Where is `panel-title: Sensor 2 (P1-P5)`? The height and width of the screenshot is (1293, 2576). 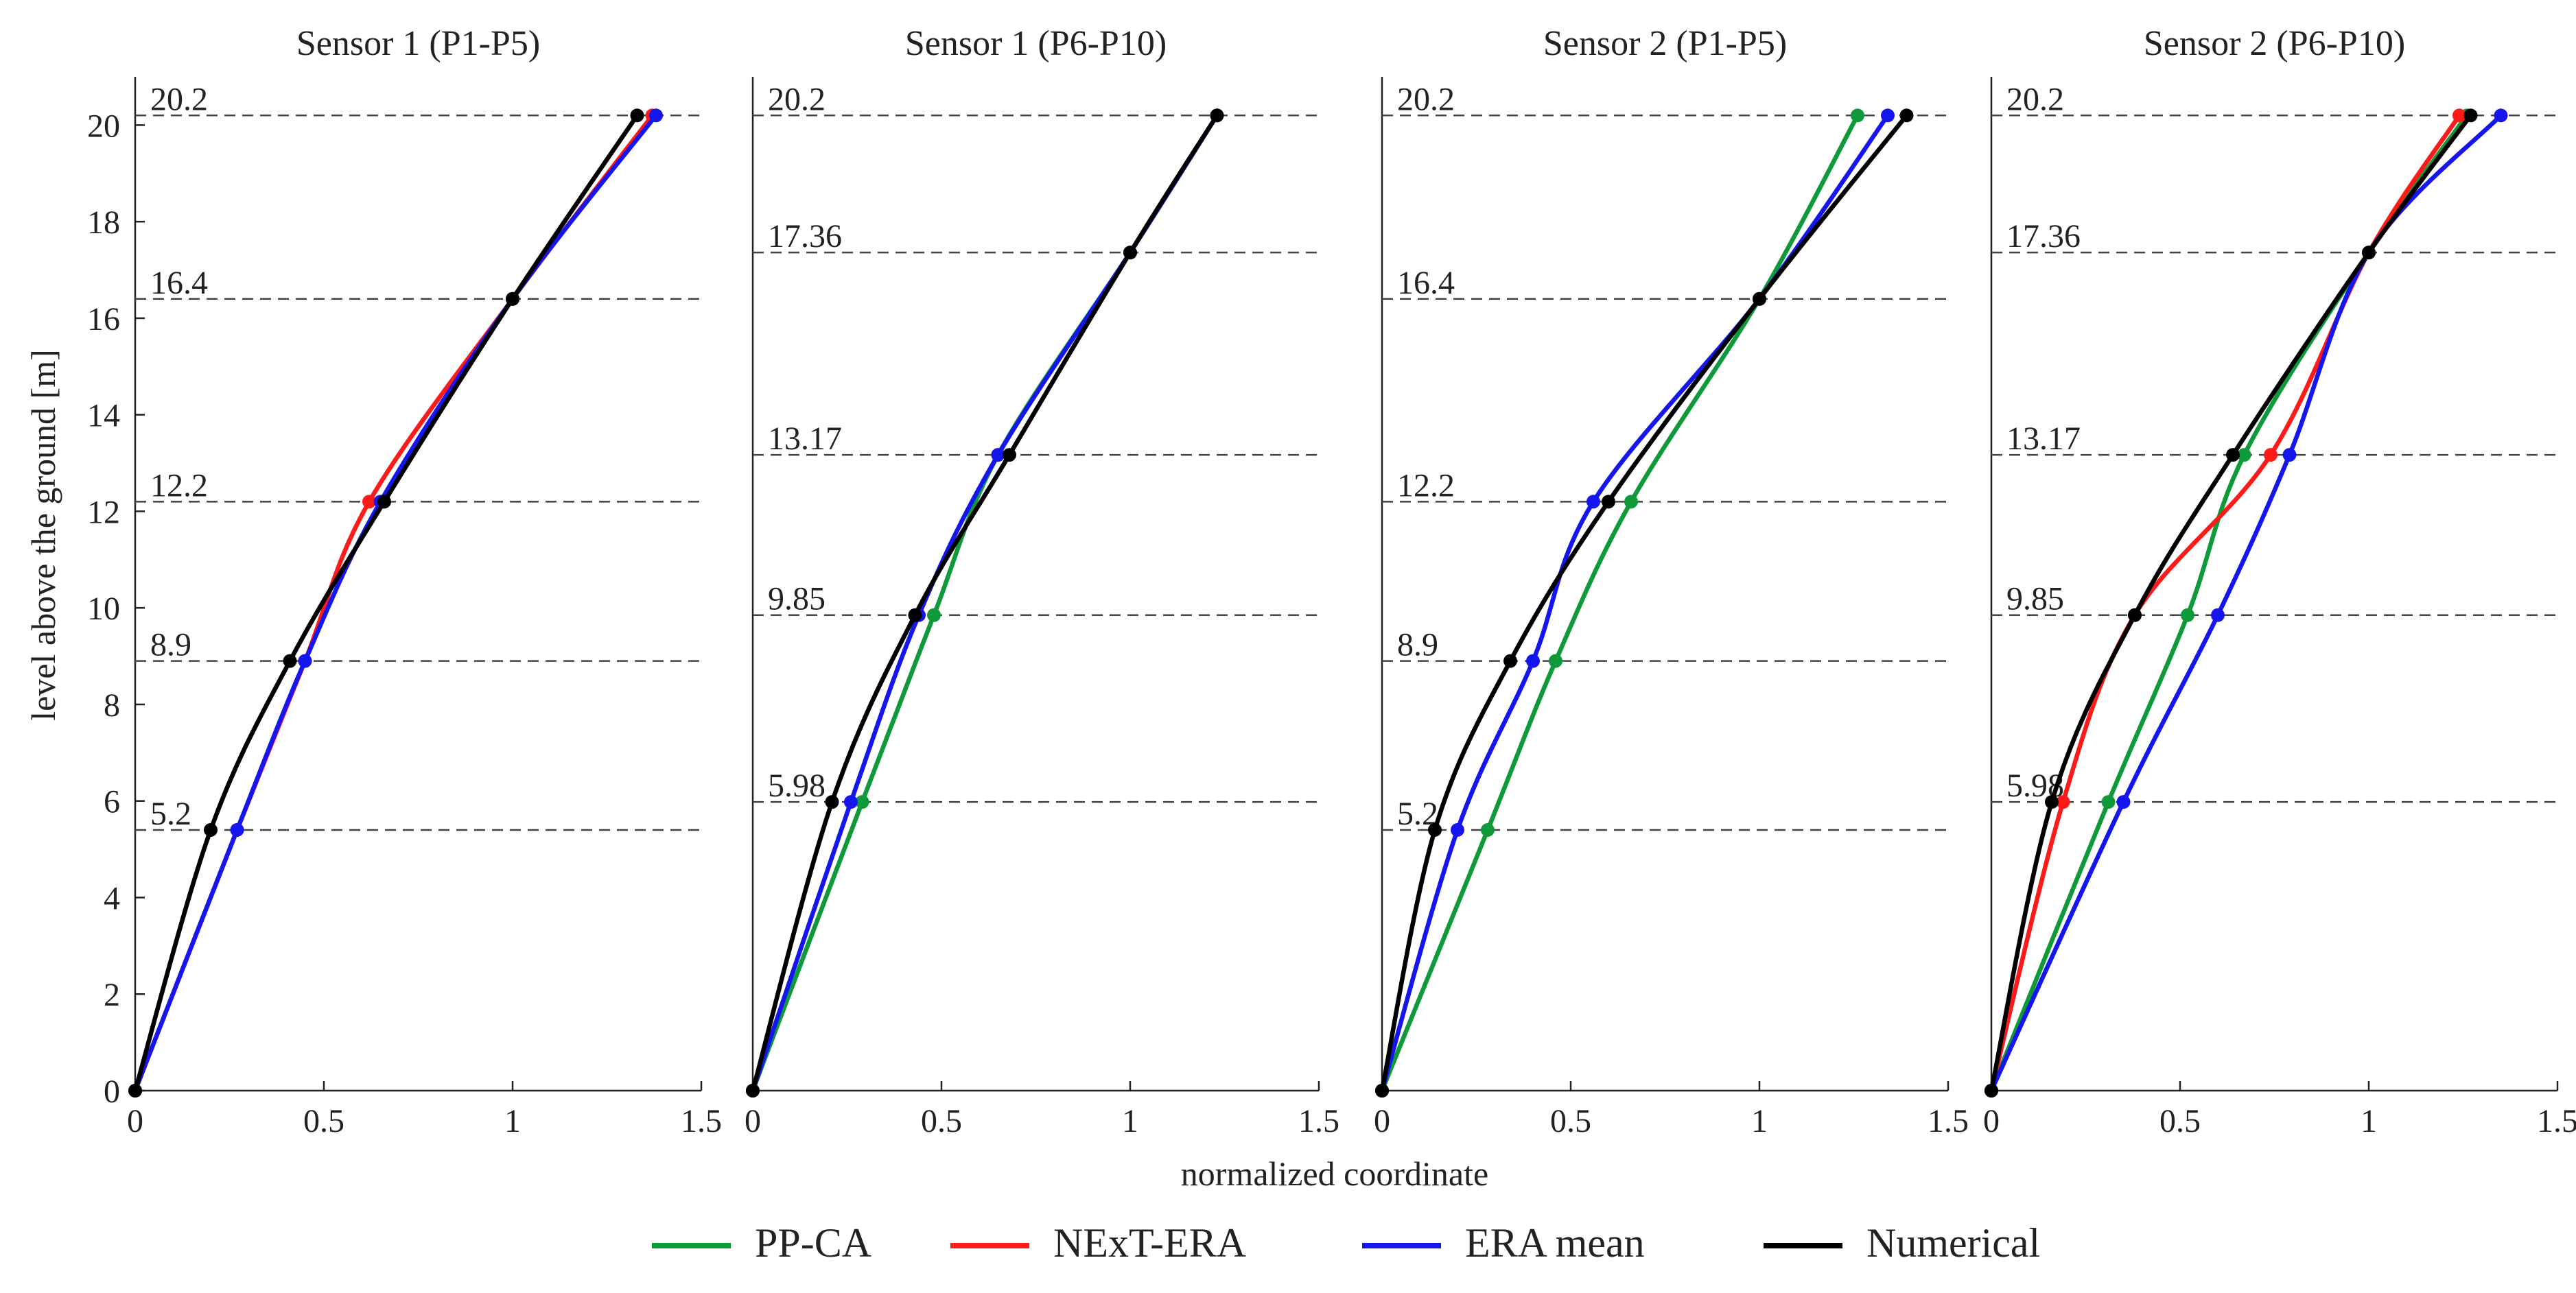
panel-title: Sensor 2 (P1-P5) is located at coordinates (1665, 43).